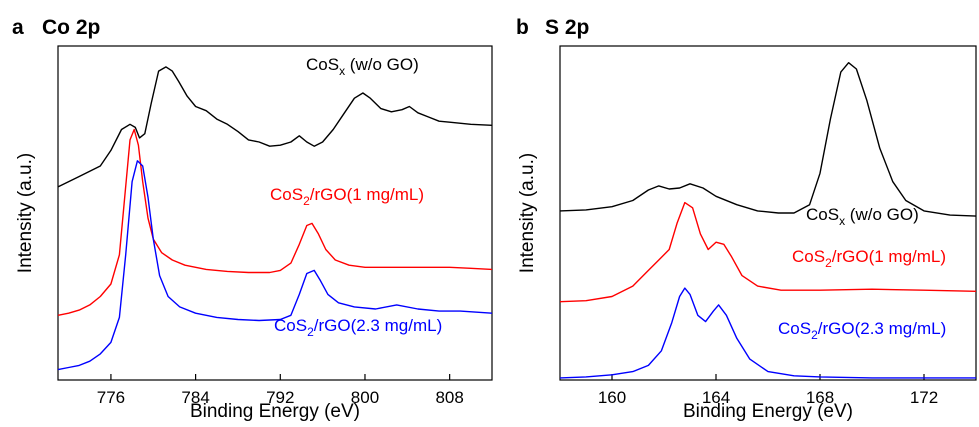 Image resolution: width=979 pixels, height=427 pixels. Describe the element at coordinates (862, 330) in the screenshot. I see `panel-b-label-cos2-2: CoS2/rGO(2.3 mg/mL)` at that location.